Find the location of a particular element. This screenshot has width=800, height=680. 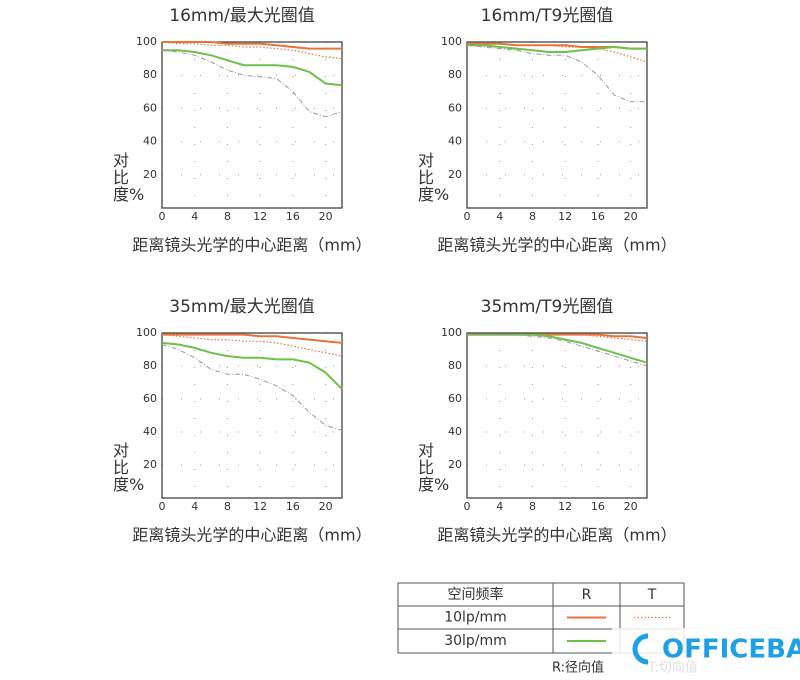

legend-note: R:径向值 is located at coordinates (578, 668).